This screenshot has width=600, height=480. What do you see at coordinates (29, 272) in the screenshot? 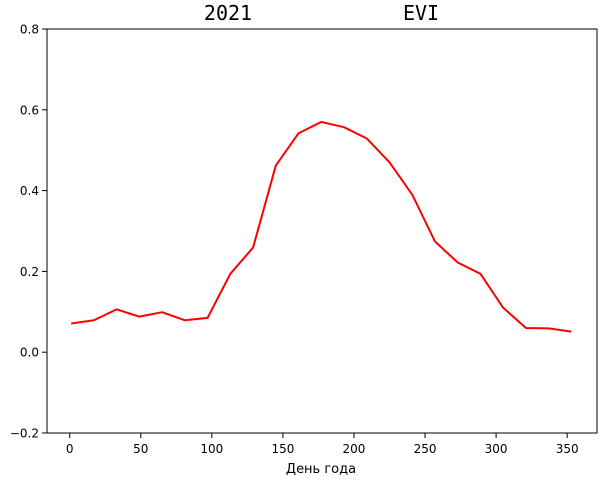
I see `y-tick-label: 0.2` at bounding box center [29, 272].